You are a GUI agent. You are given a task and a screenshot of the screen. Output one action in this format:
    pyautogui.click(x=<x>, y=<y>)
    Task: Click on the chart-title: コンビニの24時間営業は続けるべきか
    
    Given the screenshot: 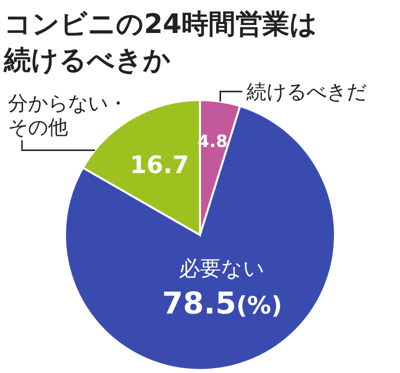 What is the action you would take?
    pyautogui.click(x=160, y=42)
    